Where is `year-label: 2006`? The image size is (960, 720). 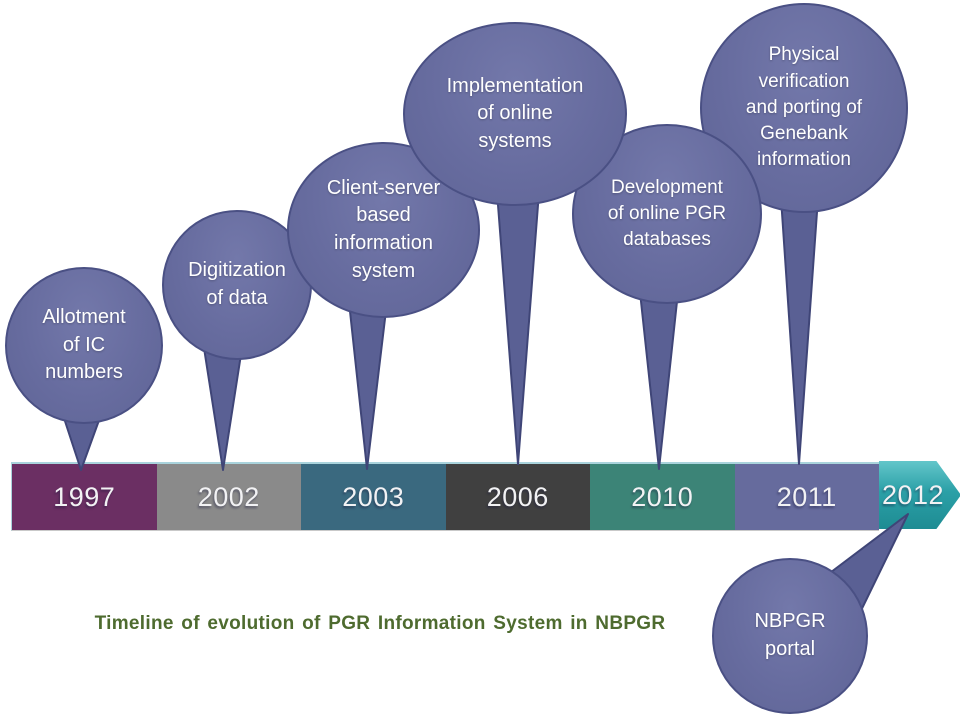
year-label: 2006 is located at coordinates (517, 496).